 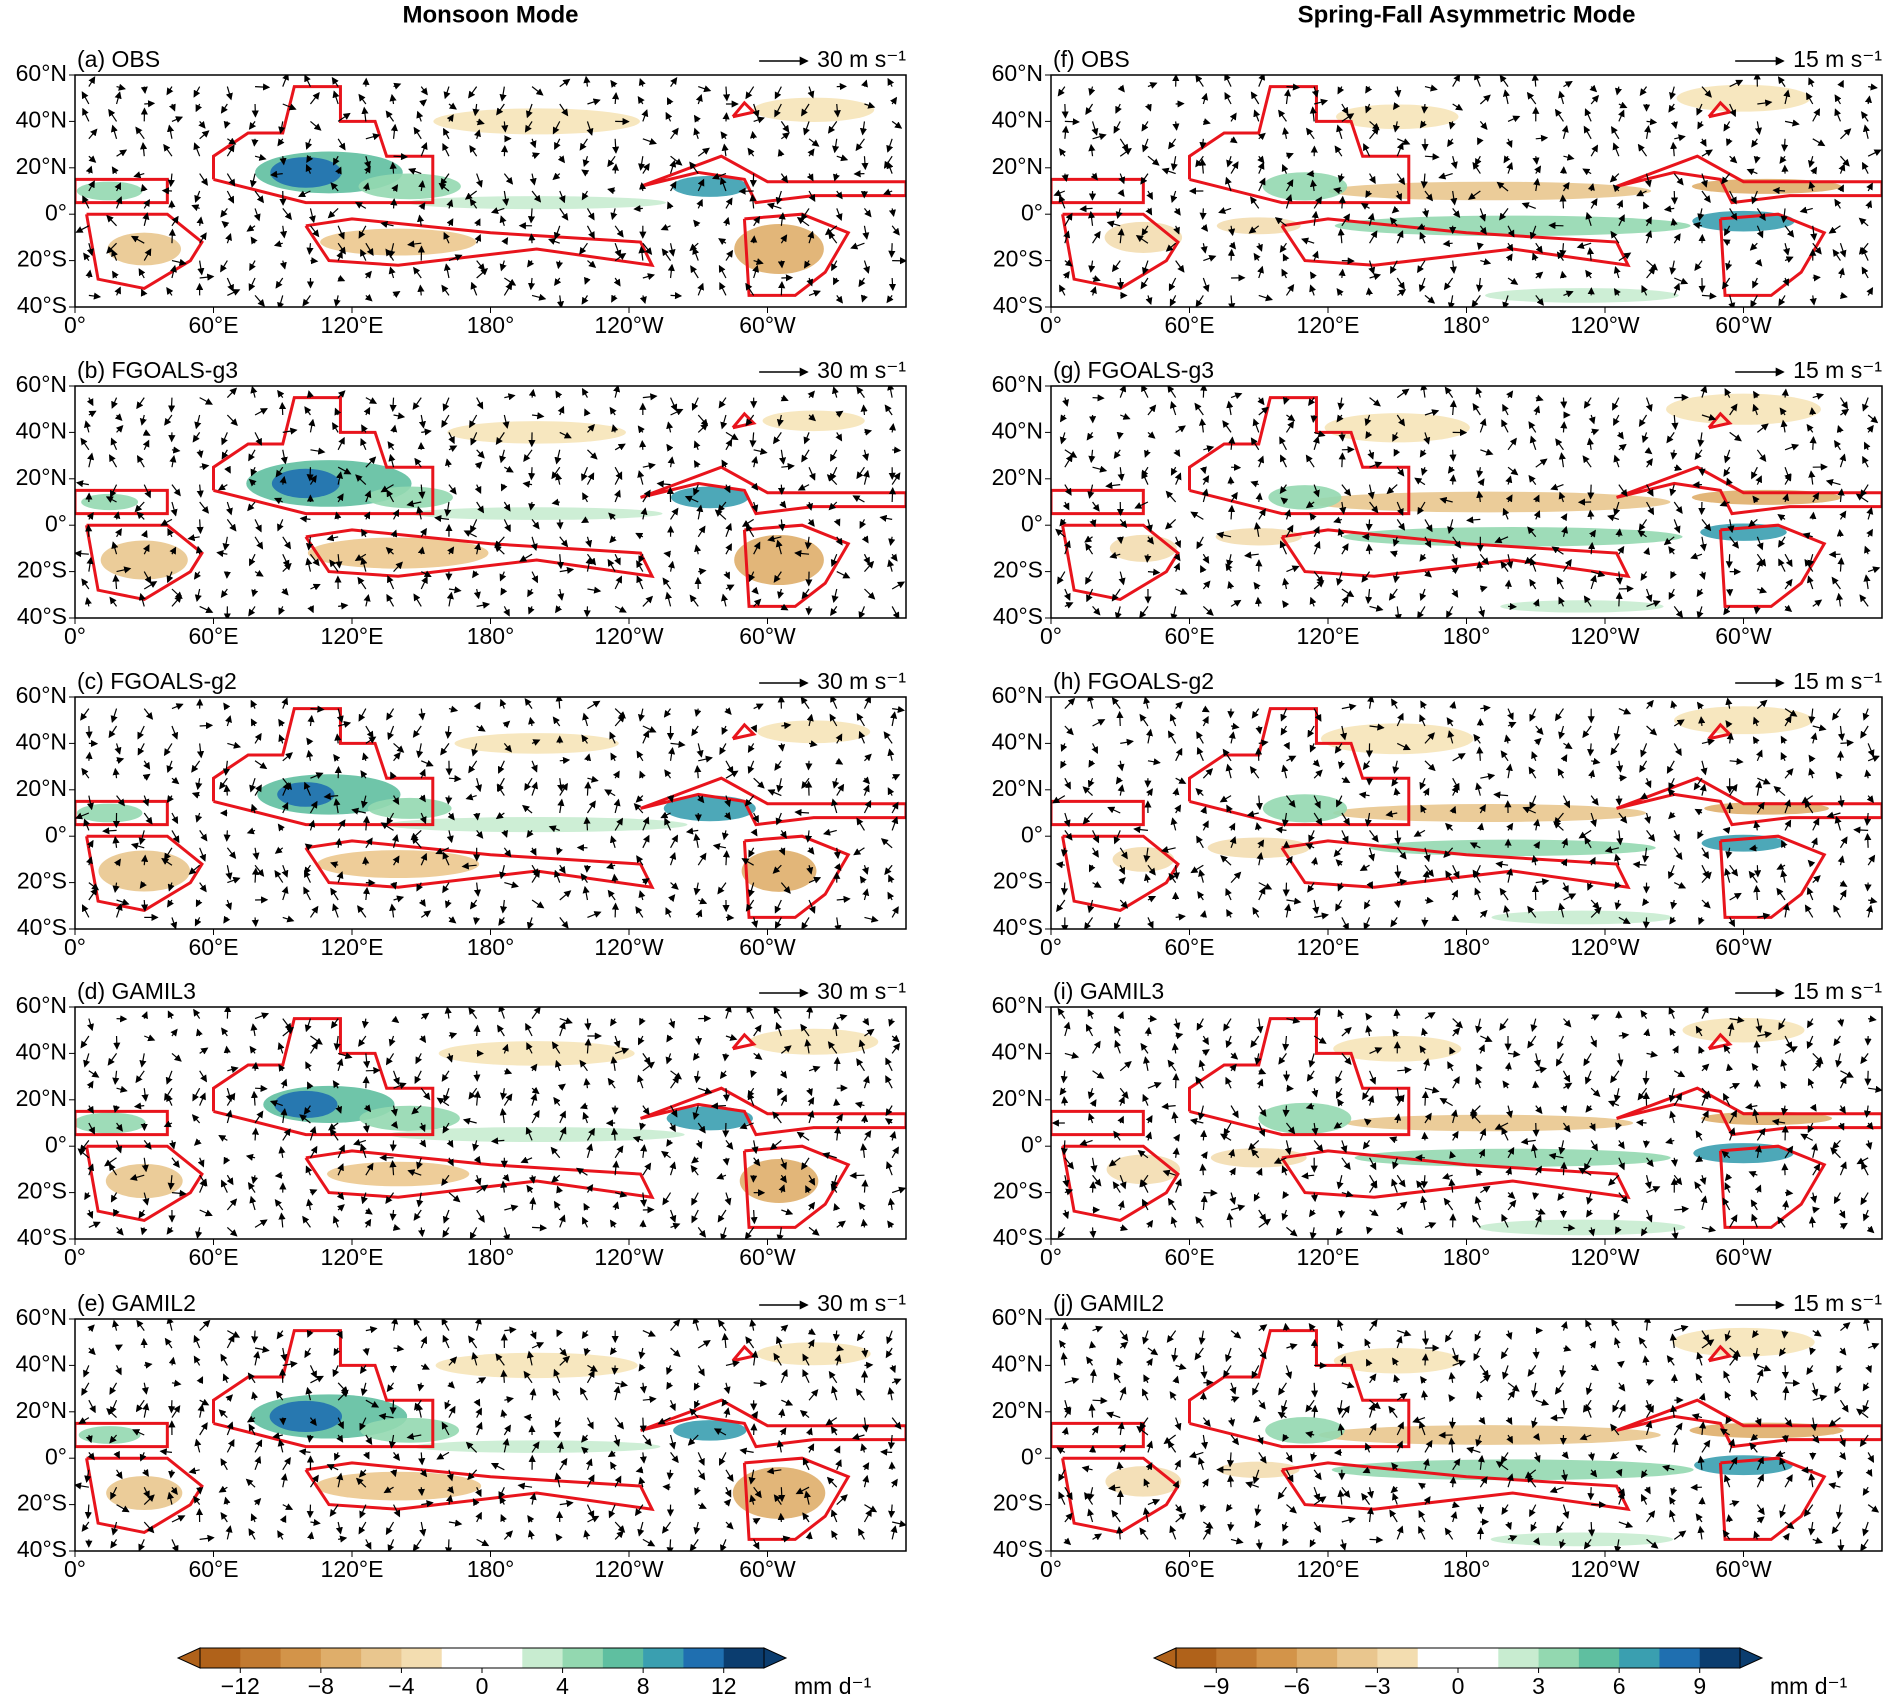 What do you see at coordinates (861, 1303) in the screenshot?
I see `reference-vector-label: 30 m s⁻¹` at bounding box center [861, 1303].